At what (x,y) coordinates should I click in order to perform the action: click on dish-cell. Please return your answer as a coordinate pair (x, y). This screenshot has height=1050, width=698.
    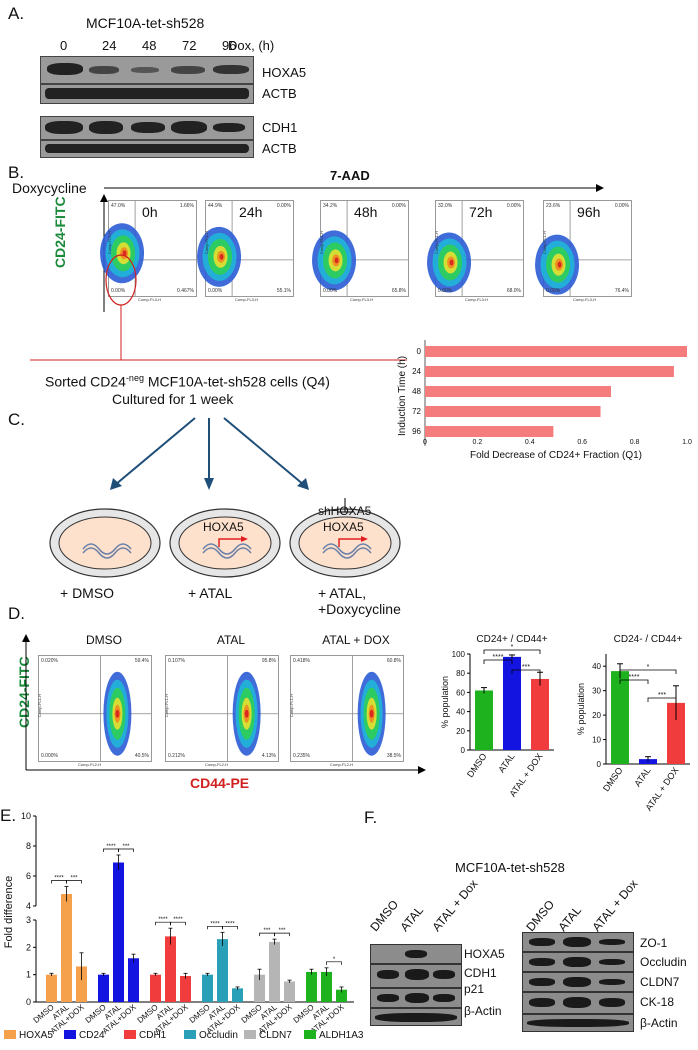
    Looking at the image, I should click on (345, 543).